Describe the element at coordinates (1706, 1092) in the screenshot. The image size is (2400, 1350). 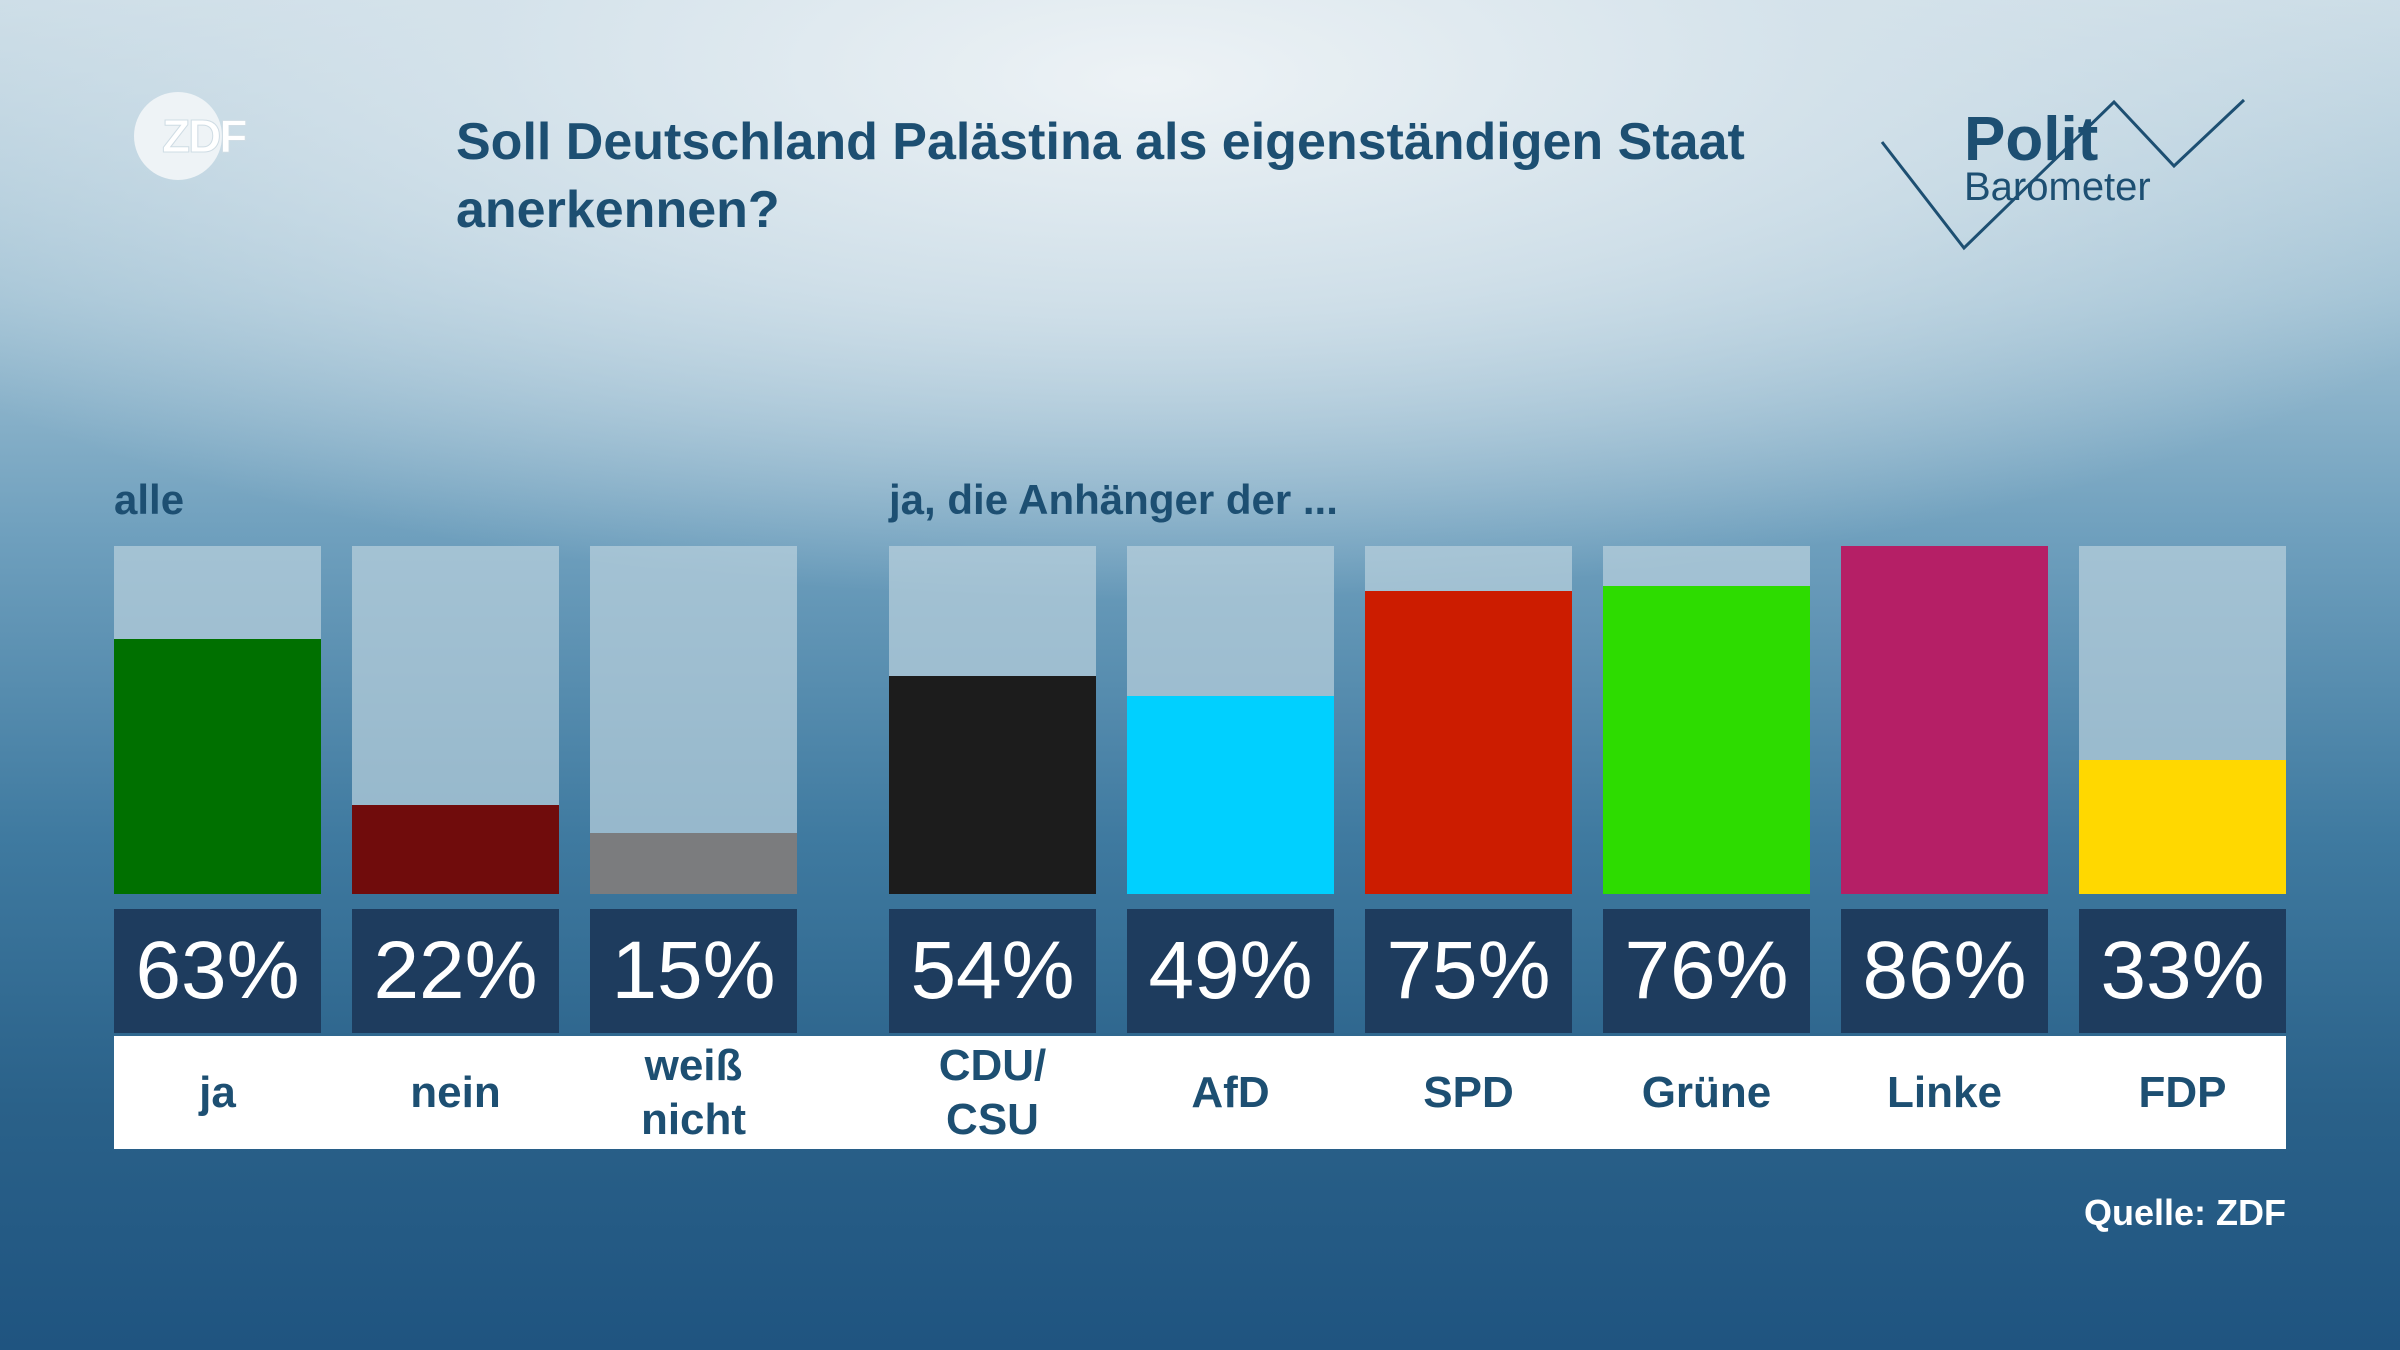
I see `category-label-grüne: Grüne` at that location.